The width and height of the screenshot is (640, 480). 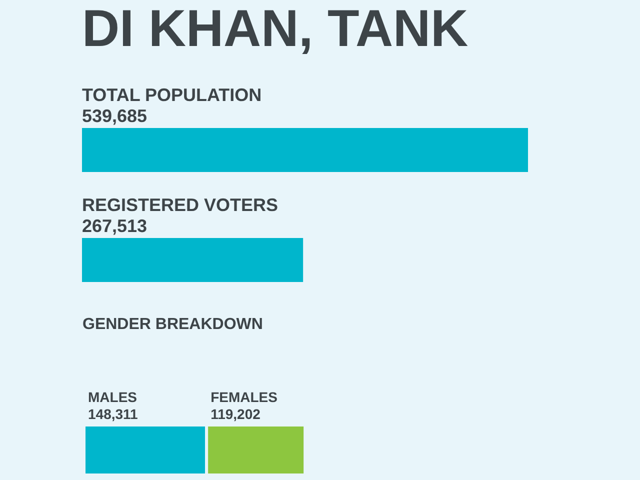 What do you see at coordinates (115, 116) in the screenshot?
I see `data-label: 539,685` at bounding box center [115, 116].